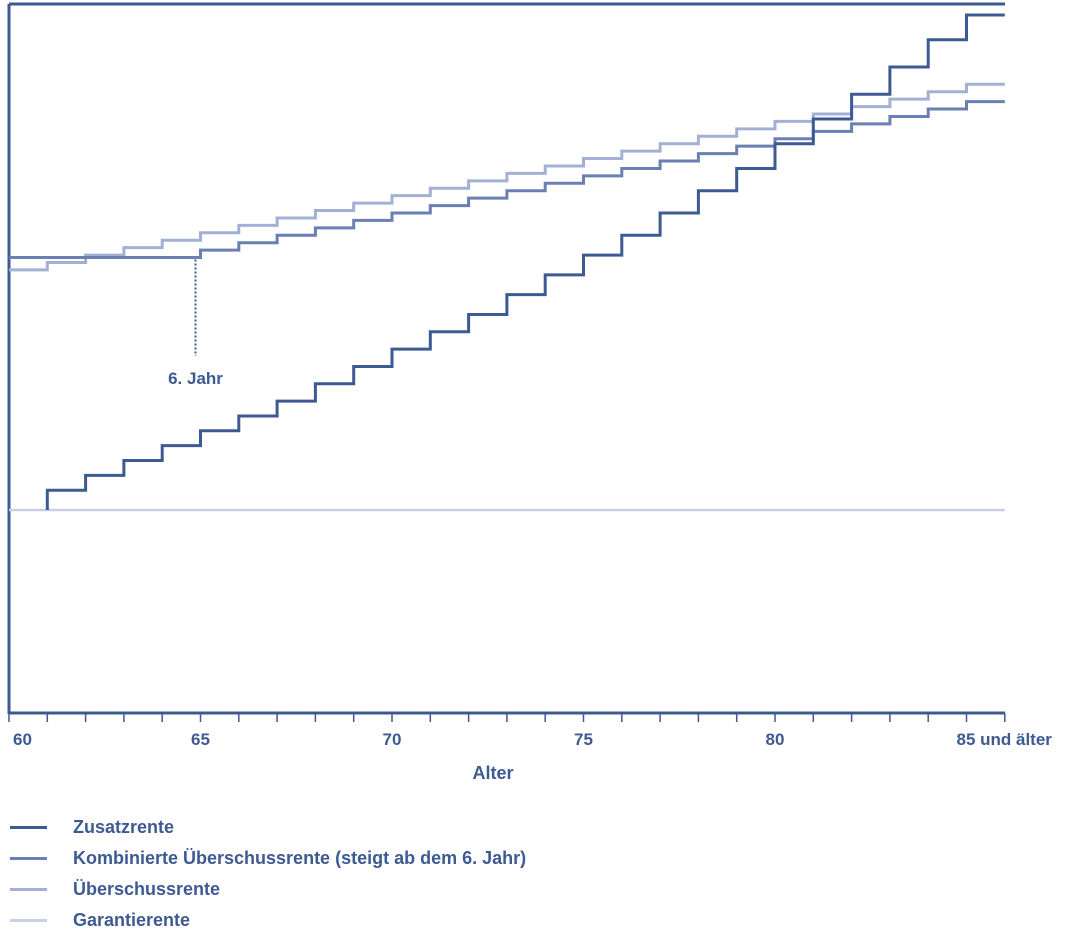  Describe the element at coordinates (28, 858) in the screenshot. I see `legend-swatch-kombinierte-ueberschussrente` at that location.